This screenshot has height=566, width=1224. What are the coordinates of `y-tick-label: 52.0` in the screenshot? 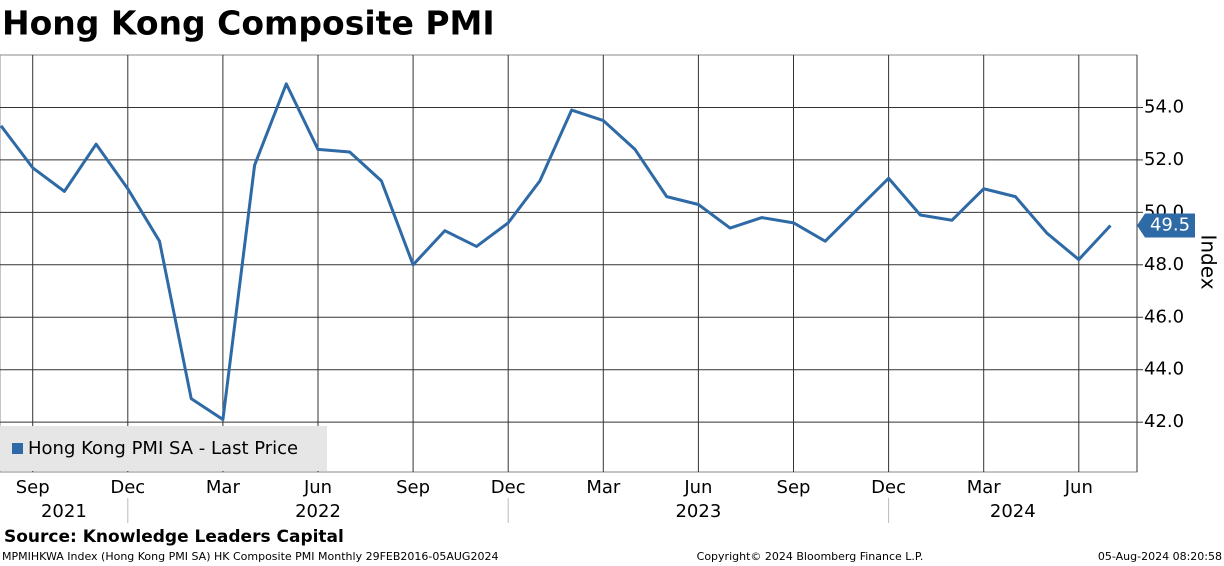 It's located at (1164, 159).